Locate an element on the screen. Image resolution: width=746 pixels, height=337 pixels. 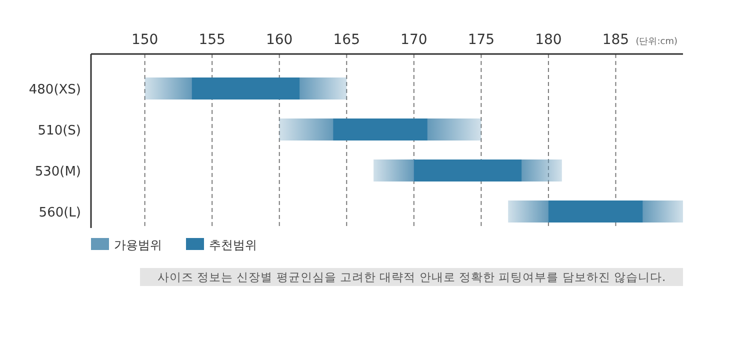
text: 사이즈 정보는 신장별 평균인심을 고려한 대략적 안내로 정확한 피팅여부를 담보하진 않습니다. is located at coordinates (411, 277).